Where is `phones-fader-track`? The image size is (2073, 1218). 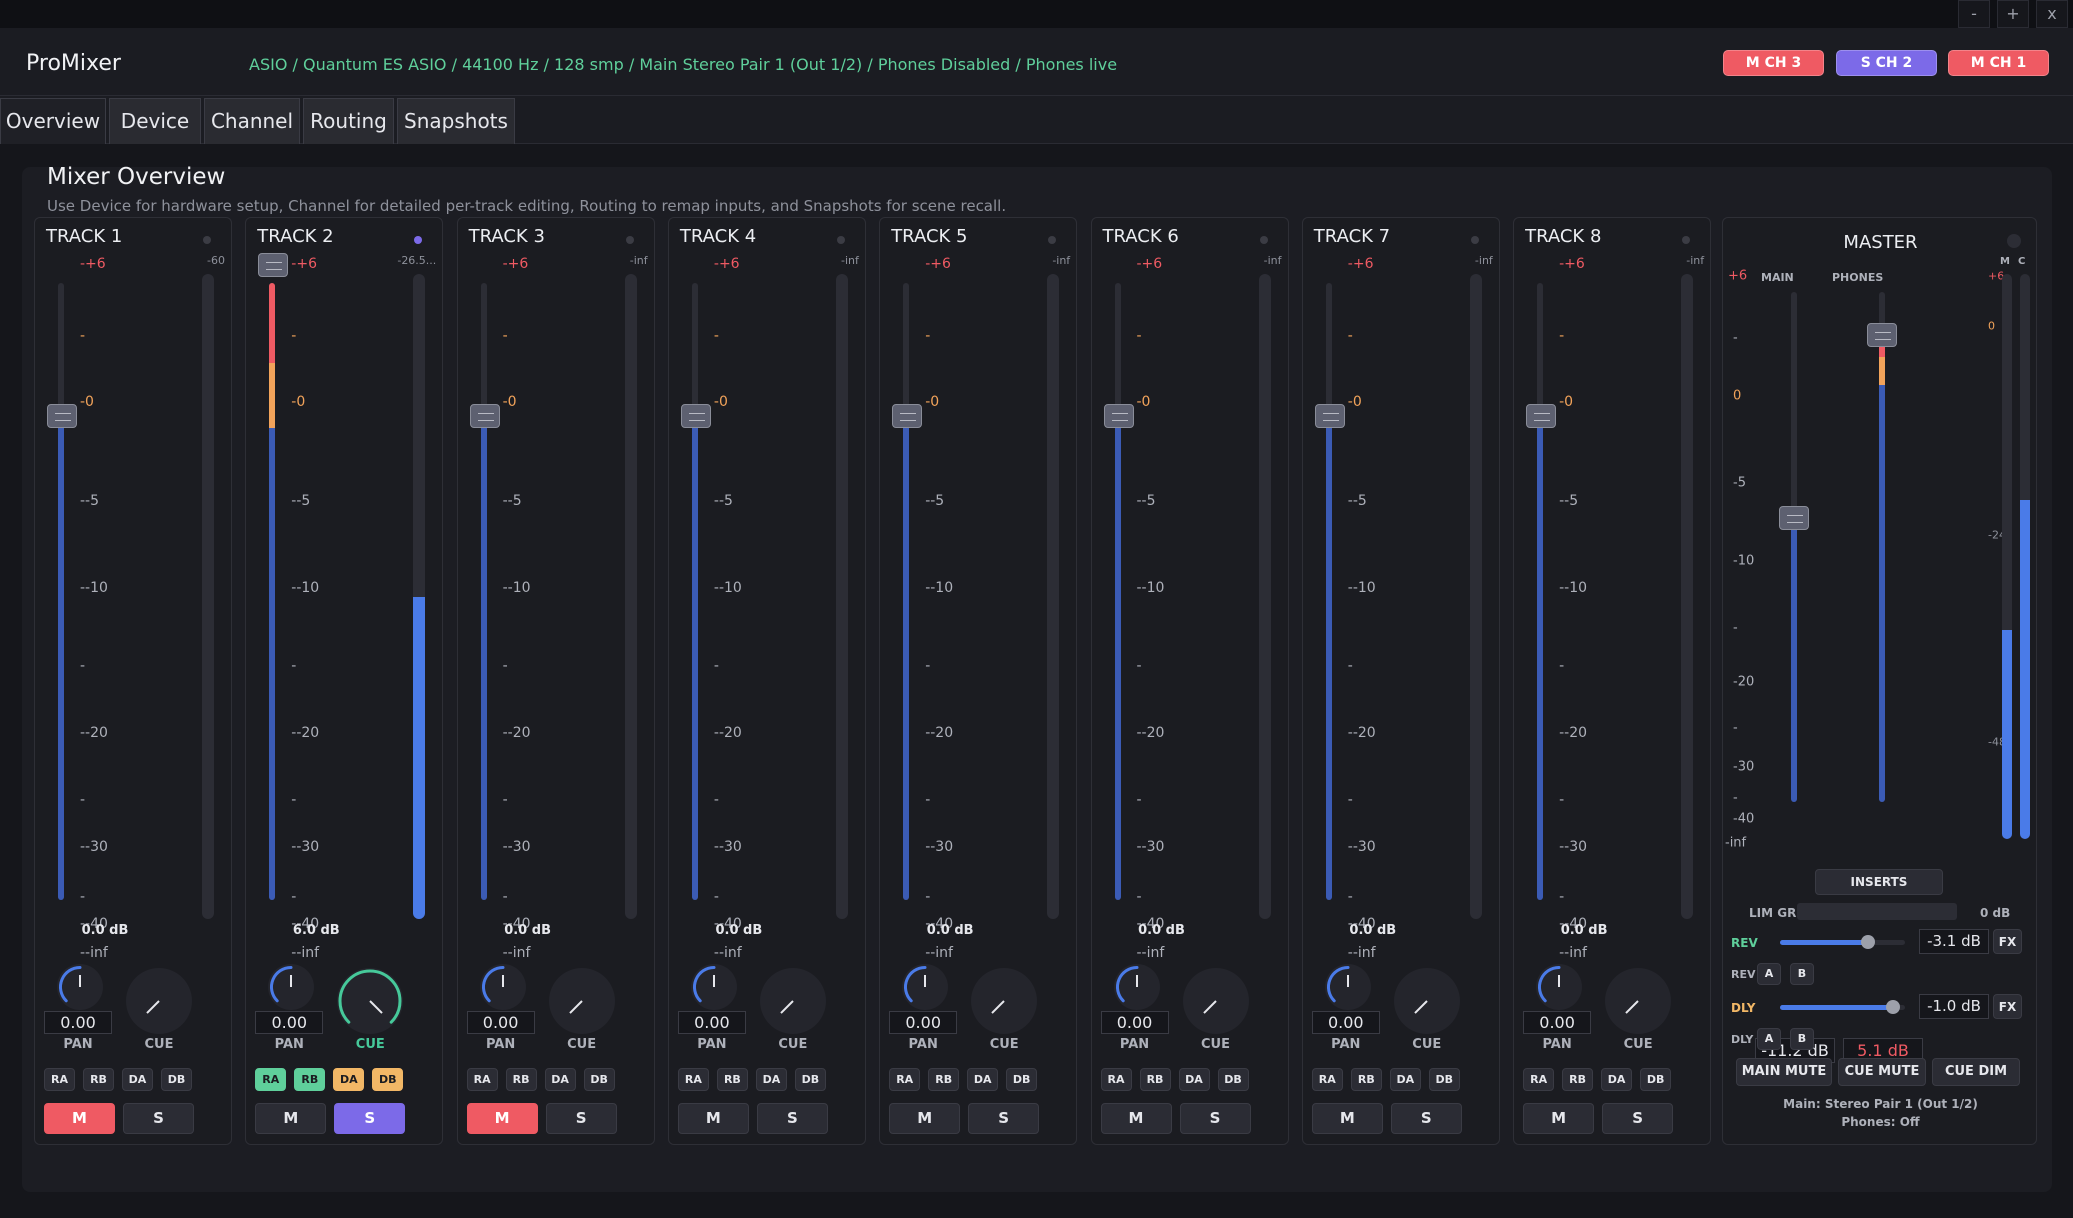 phones-fader-track is located at coordinates (1882, 547).